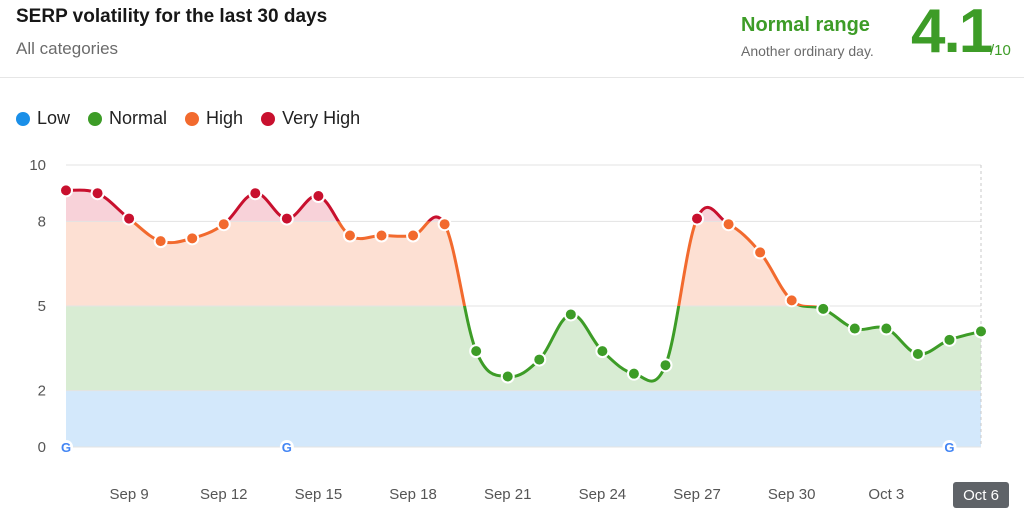 This screenshot has height=514, width=1024. Describe the element at coordinates (697, 494) in the screenshot. I see `x-tick-label: Sep 27` at that location.